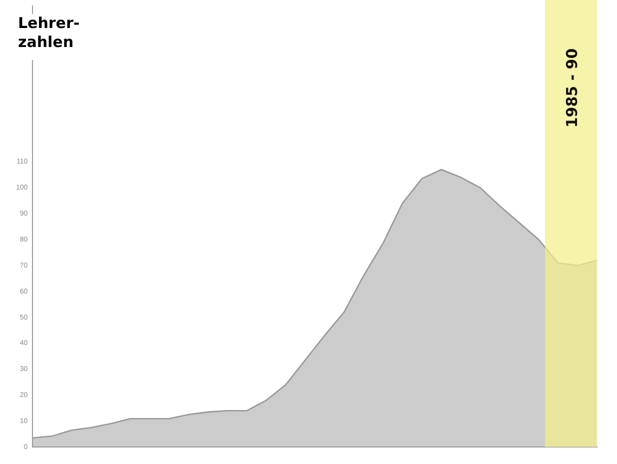  What do you see at coordinates (59, 37) in the screenshot?
I see `text: Lehrer- zahlen` at bounding box center [59, 37].